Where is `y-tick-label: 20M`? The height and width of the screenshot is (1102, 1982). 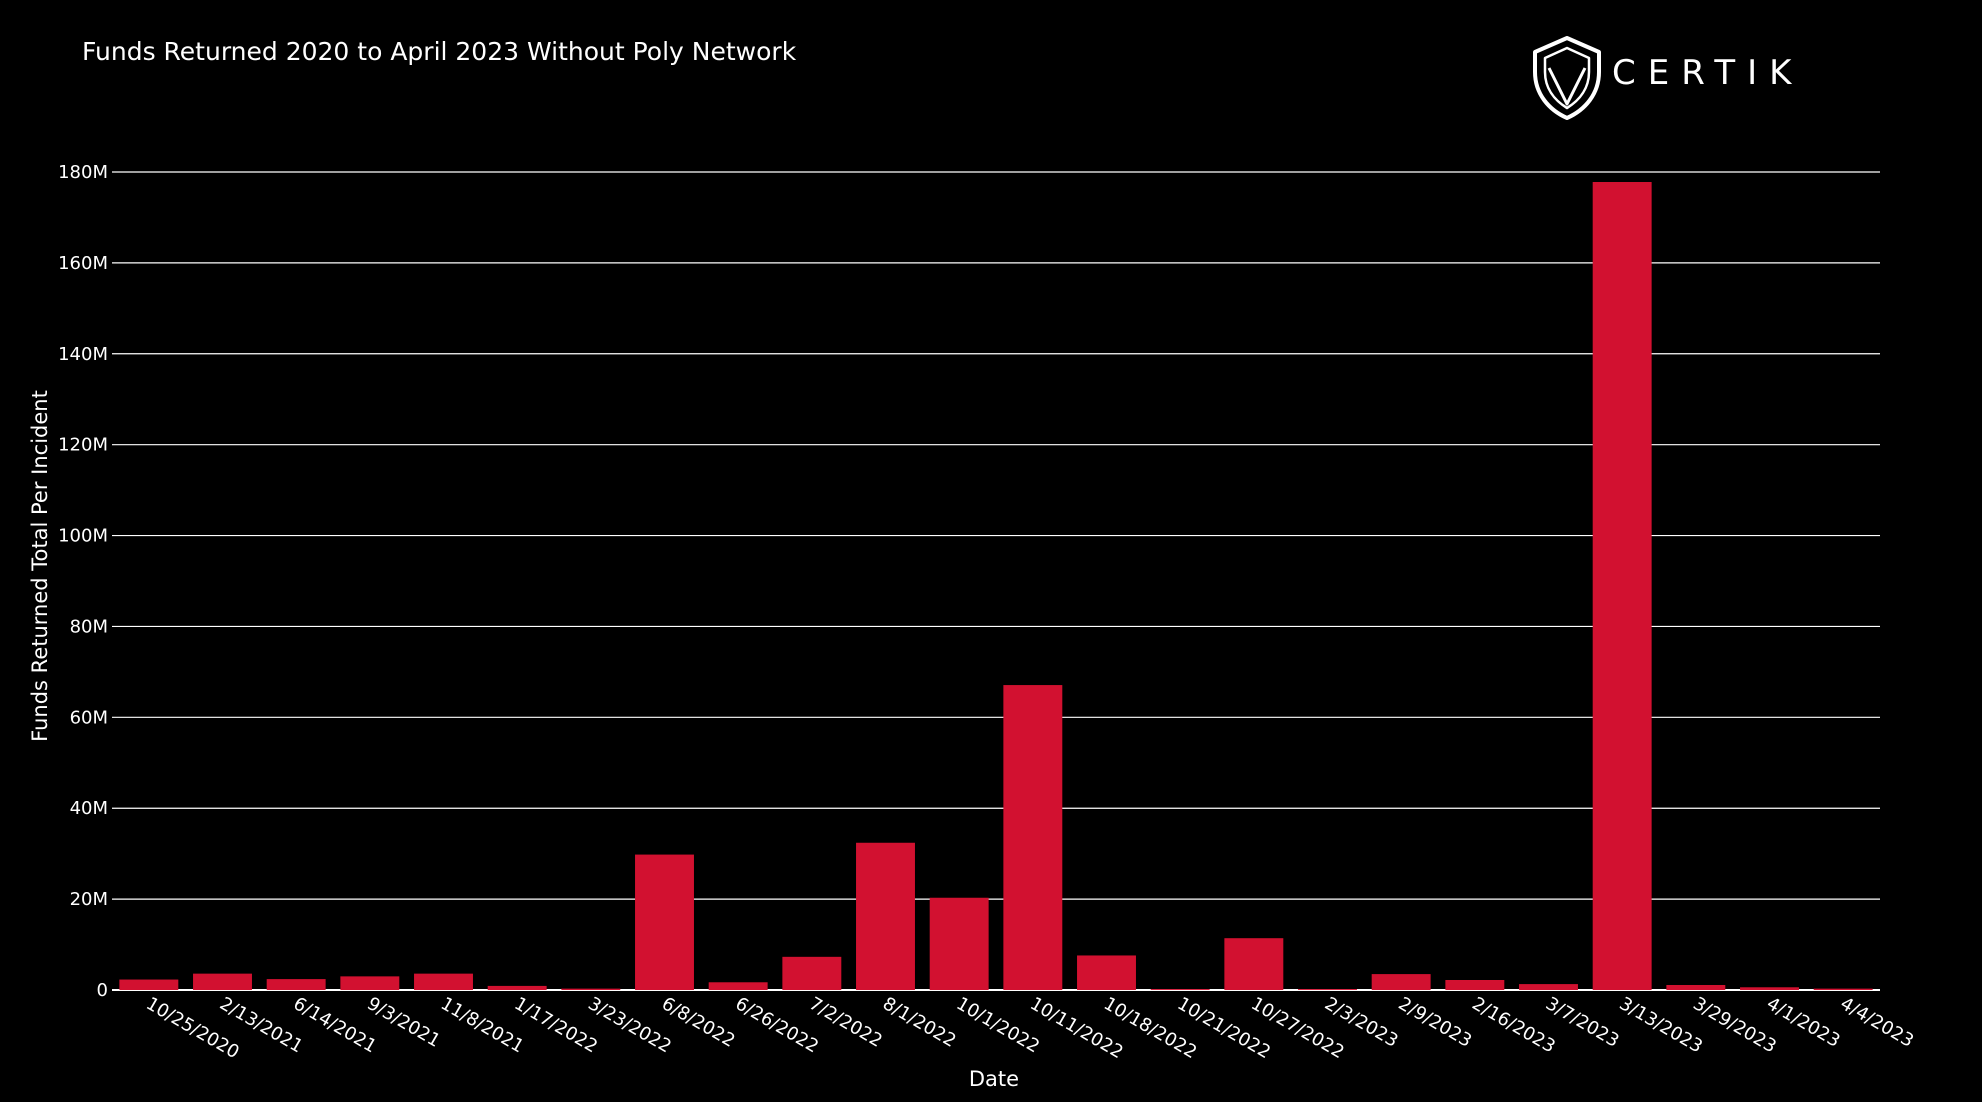
y-tick-label: 20M is located at coordinates (89, 899).